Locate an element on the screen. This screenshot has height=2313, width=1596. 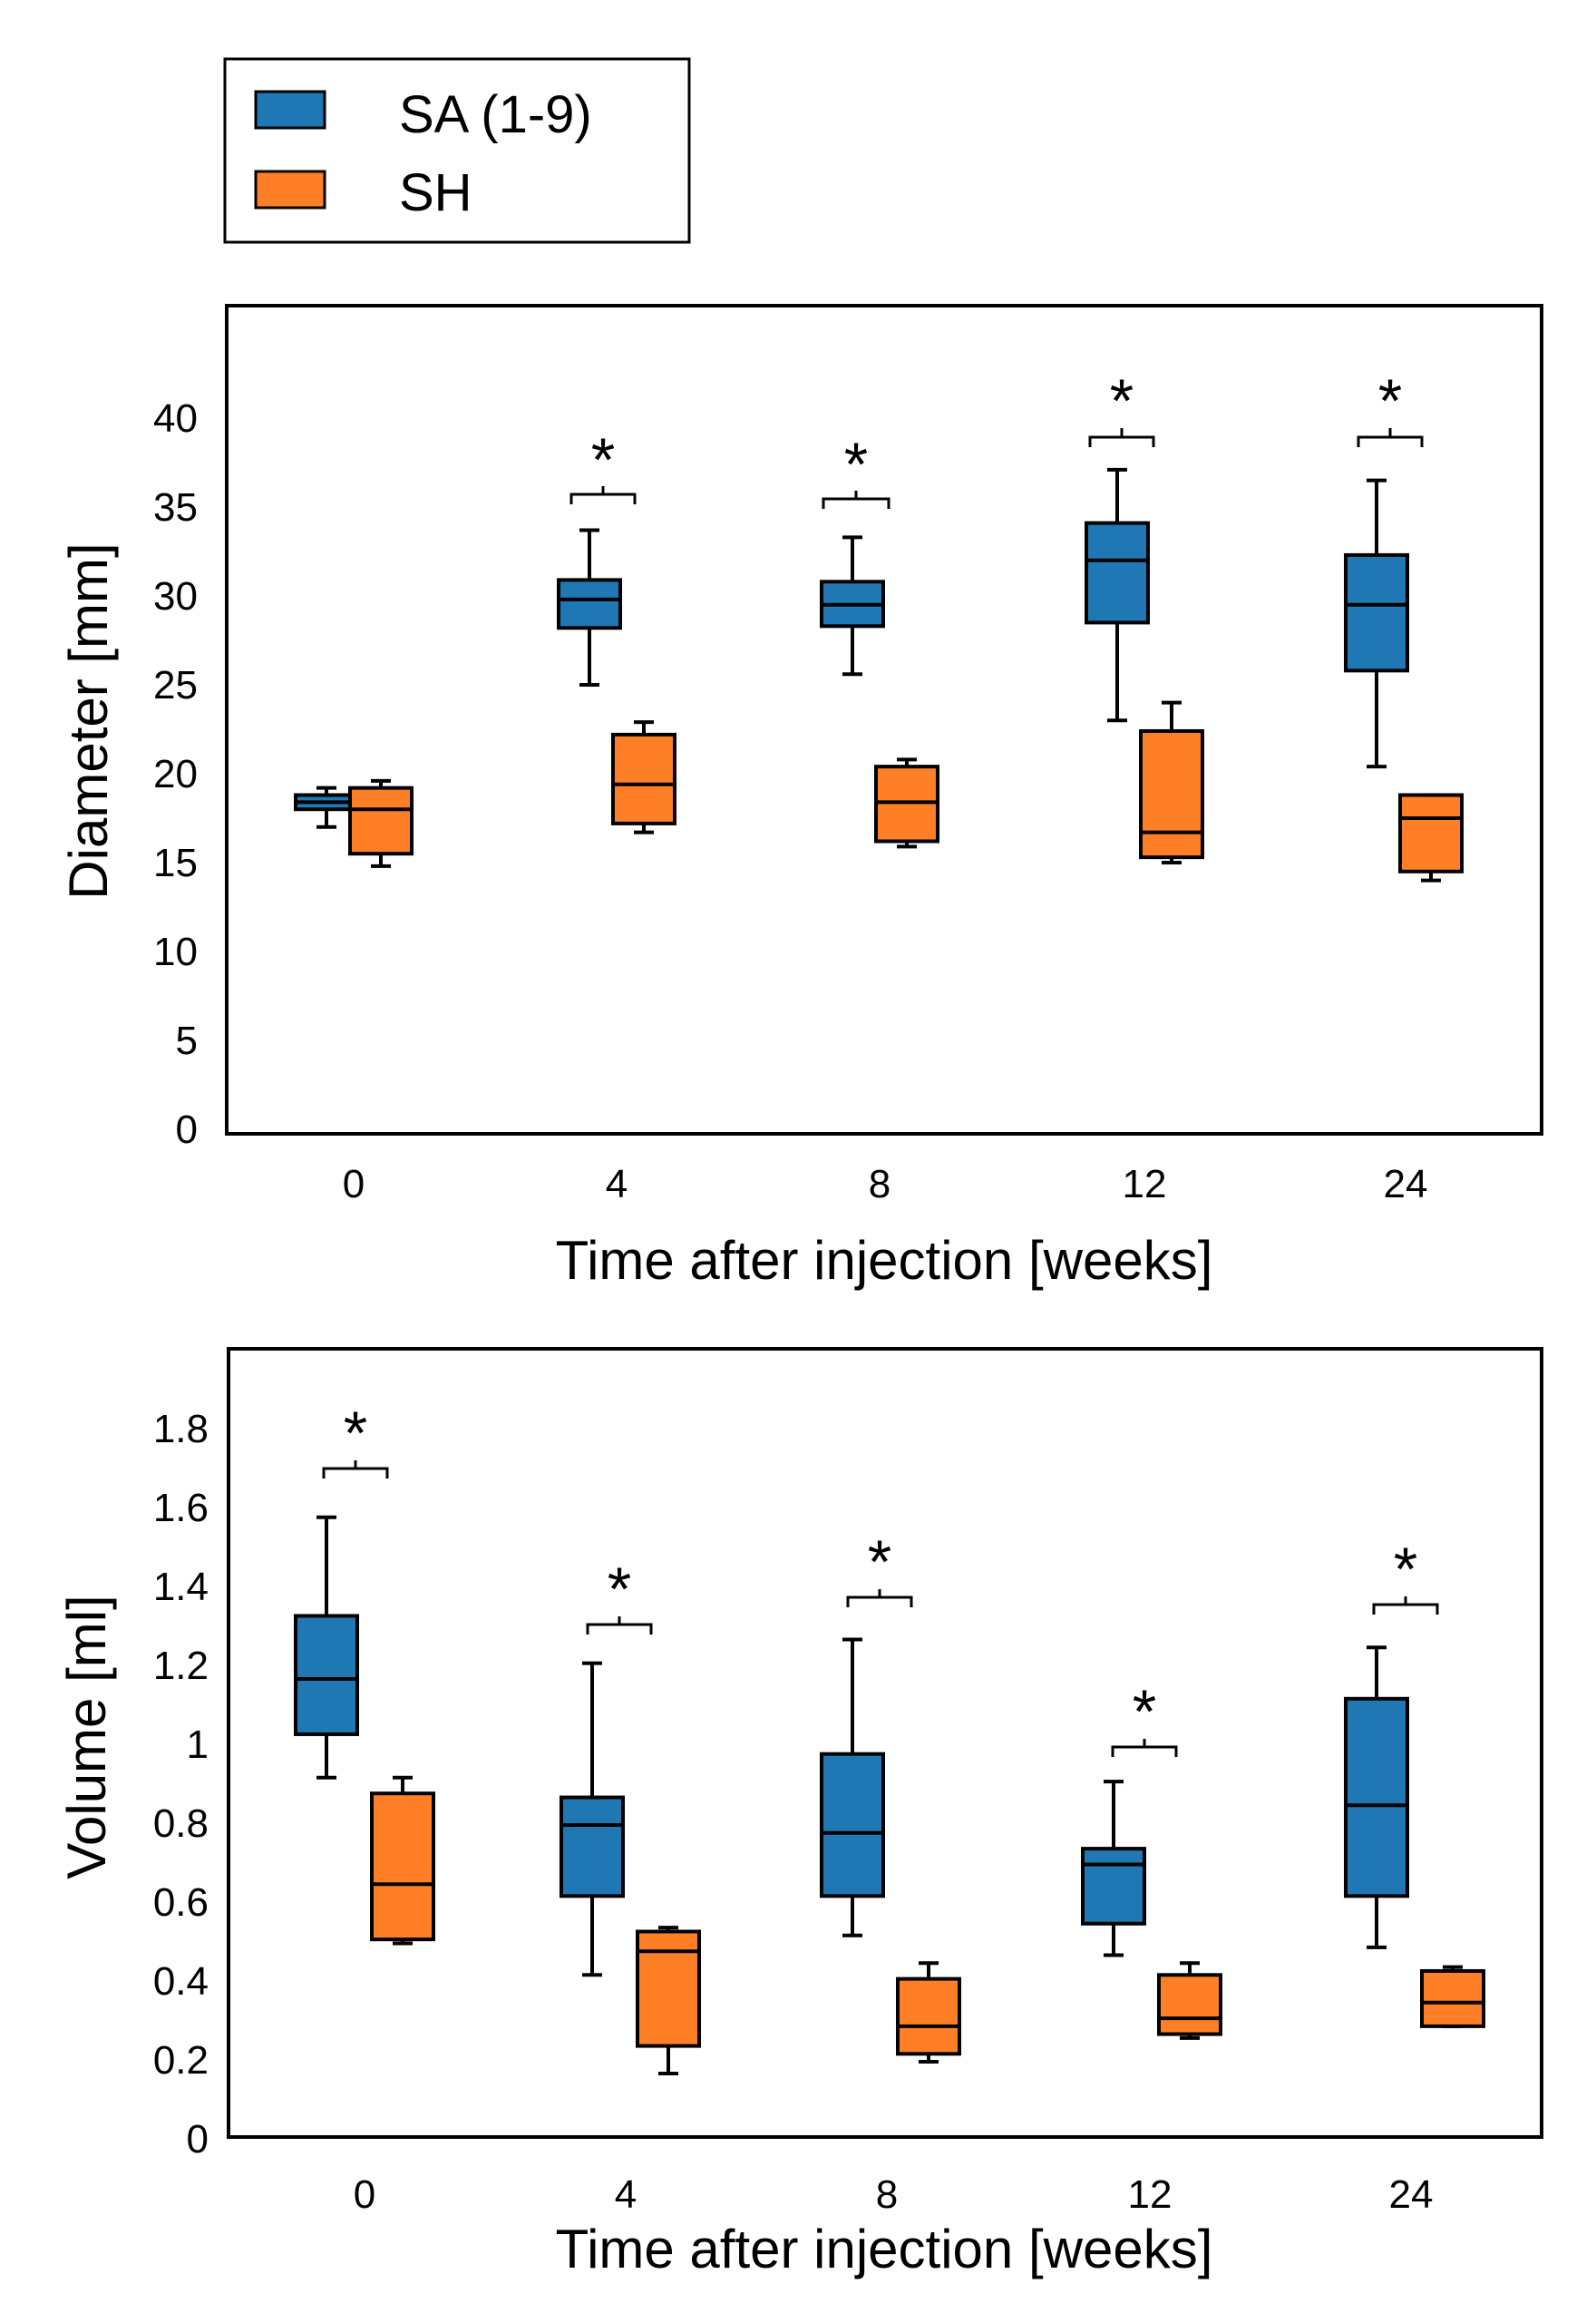
volume-xtick: 12 is located at coordinates (1150, 2195).